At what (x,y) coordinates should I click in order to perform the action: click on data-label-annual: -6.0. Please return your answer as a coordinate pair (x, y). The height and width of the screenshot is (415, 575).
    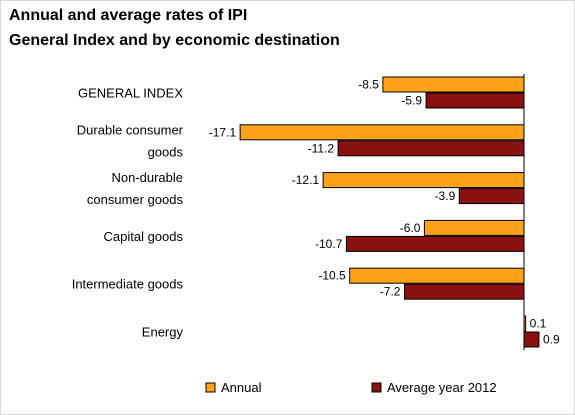
    Looking at the image, I should click on (410, 228).